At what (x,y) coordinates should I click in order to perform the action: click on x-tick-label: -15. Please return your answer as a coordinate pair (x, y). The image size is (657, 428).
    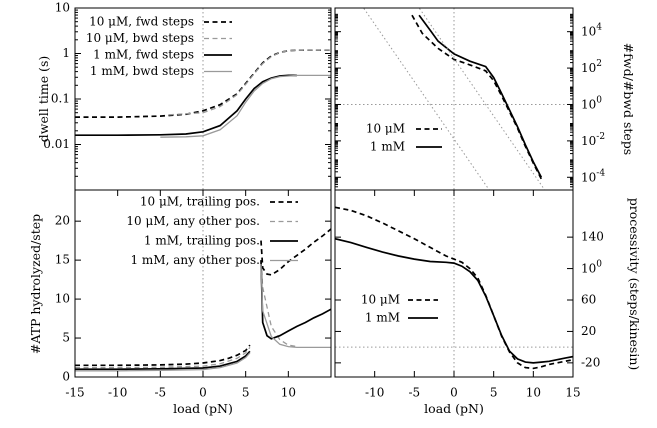
    Looking at the image, I should click on (74, 393).